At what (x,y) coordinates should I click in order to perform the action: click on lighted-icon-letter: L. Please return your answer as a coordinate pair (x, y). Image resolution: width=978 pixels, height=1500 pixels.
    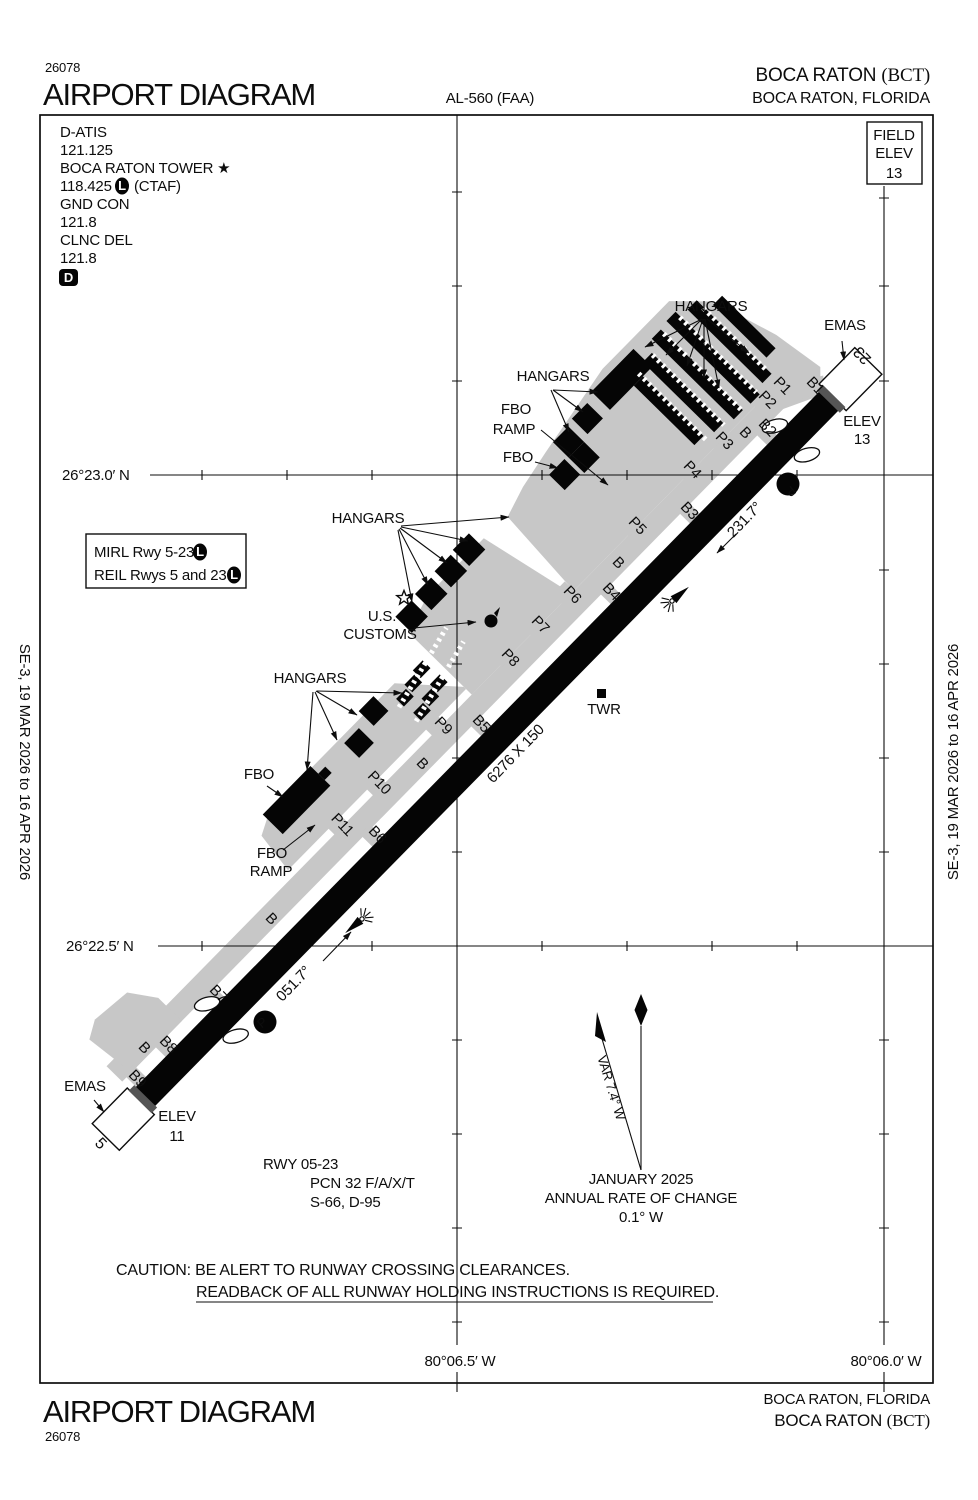
    Looking at the image, I should click on (122, 185).